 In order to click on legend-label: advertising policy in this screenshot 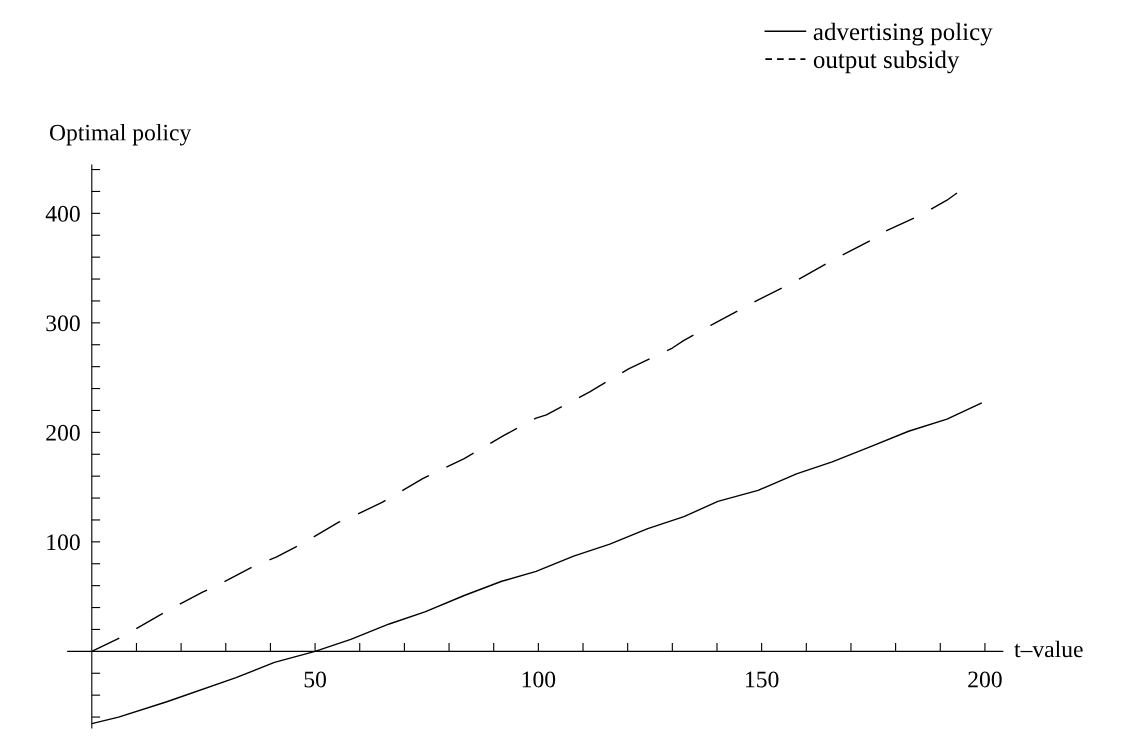, I will do `click(903, 34)`.